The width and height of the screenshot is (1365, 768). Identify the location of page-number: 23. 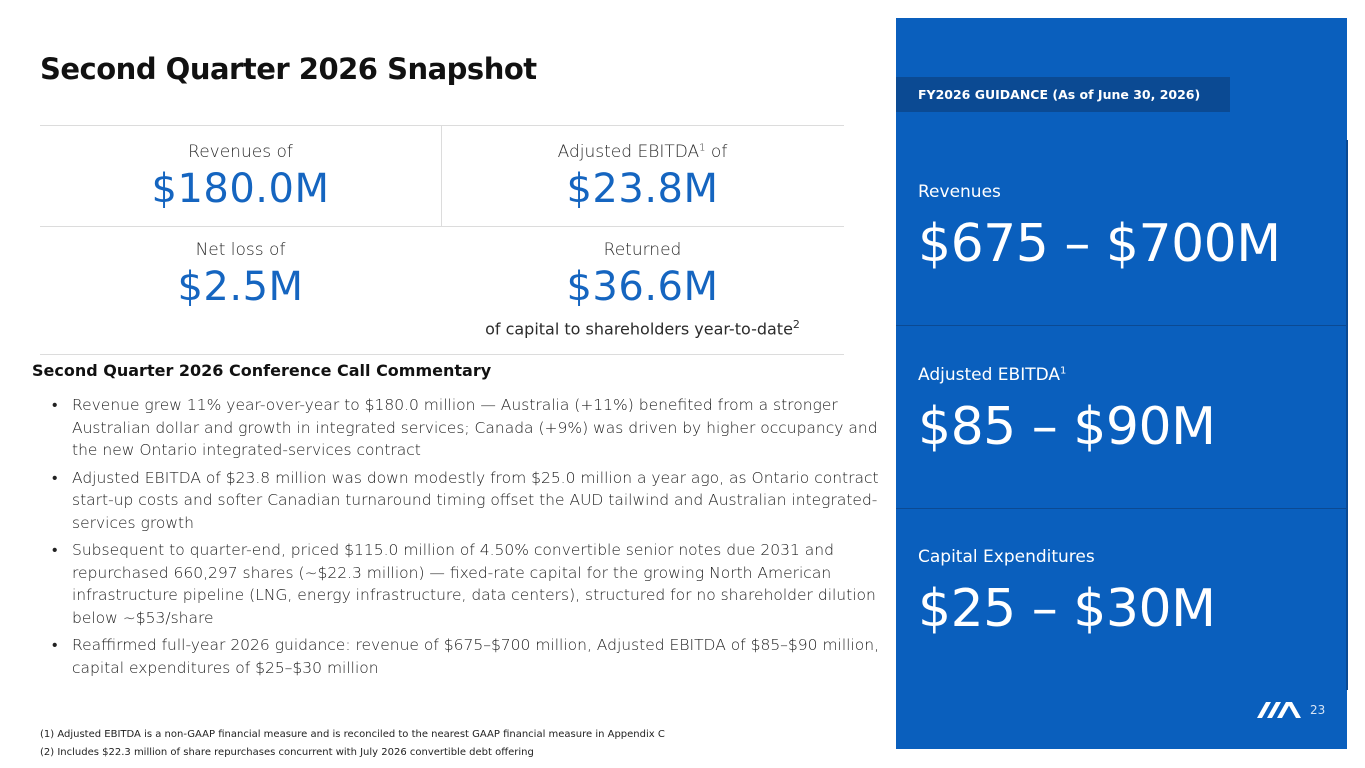
(1318, 710).